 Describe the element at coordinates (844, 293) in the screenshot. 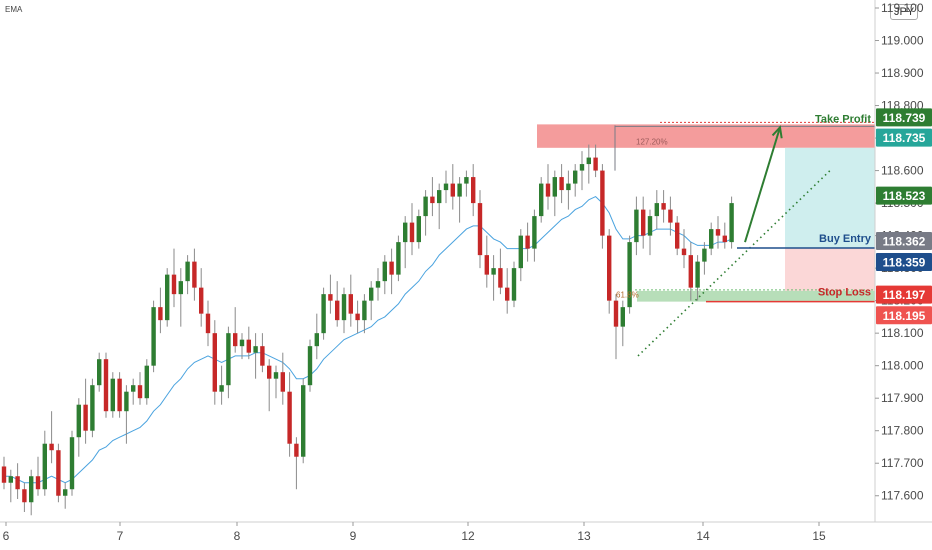

I see `stop-loss-label: Stop Loss` at that location.